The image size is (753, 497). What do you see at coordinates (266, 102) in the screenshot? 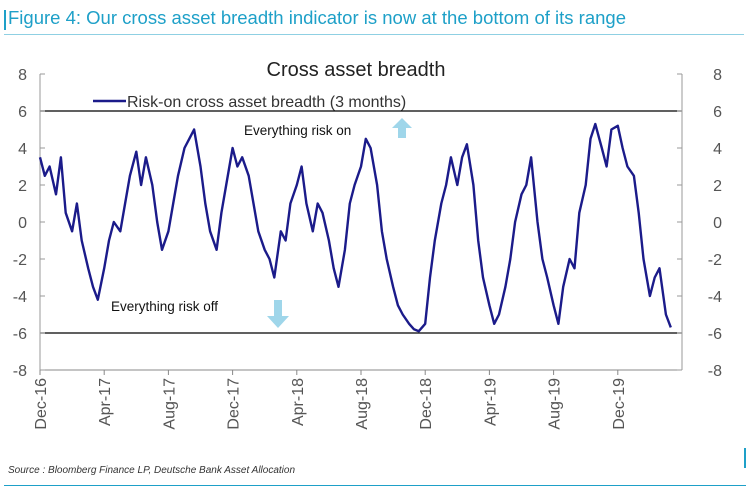
I see `legend-label: Risk-on cross asset breadth (3 months)` at bounding box center [266, 102].